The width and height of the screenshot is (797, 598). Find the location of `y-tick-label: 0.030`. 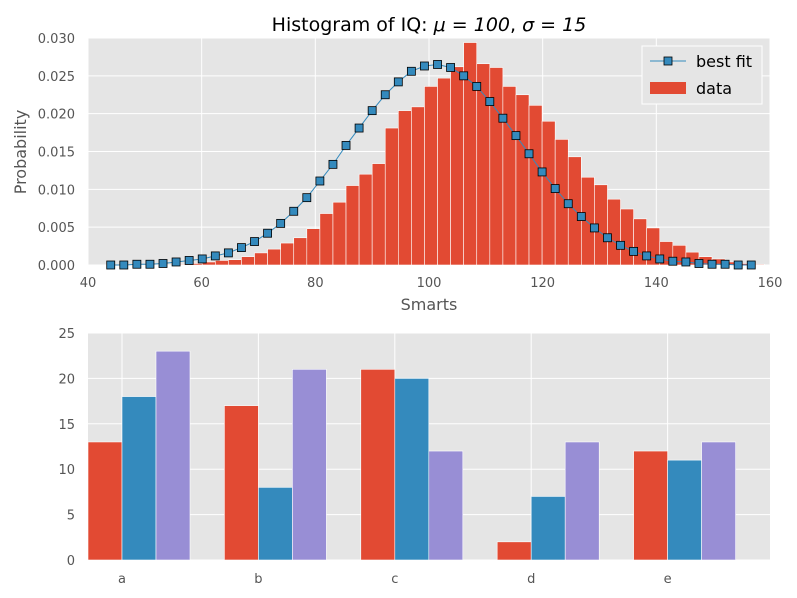

y-tick-label: 0.030 is located at coordinates (56, 39).